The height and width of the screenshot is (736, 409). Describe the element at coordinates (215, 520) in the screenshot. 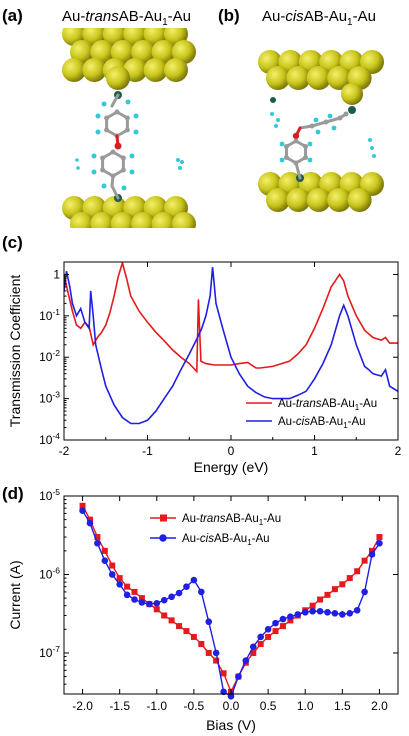

I see `legend-entry-trans: Au-transAB-Au1-Au` at that location.